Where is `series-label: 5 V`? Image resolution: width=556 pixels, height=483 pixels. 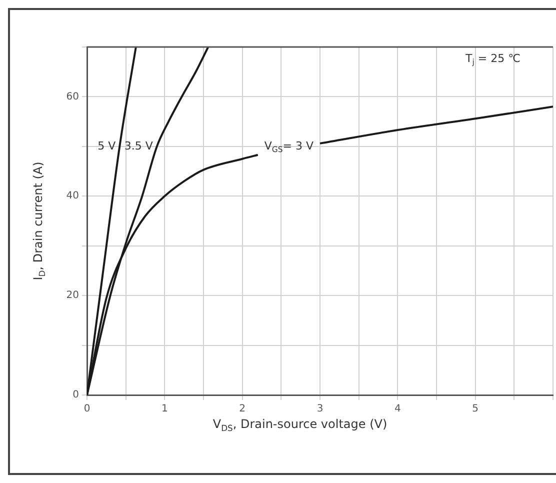
series-label: 5 V is located at coordinates (107, 145).